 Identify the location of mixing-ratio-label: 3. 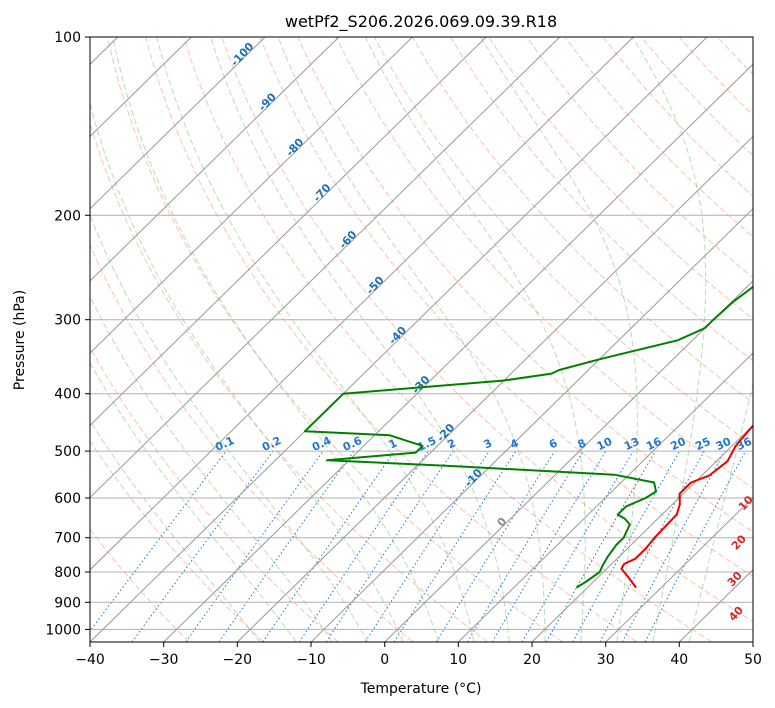
(488, 443).